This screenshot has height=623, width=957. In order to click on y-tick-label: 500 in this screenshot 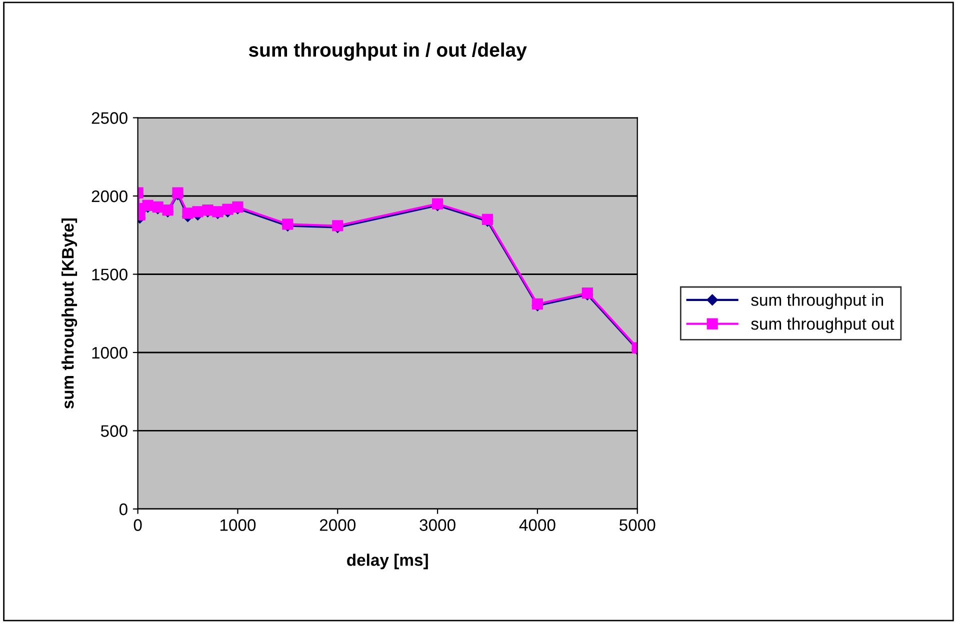, I will do `click(114, 431)`.